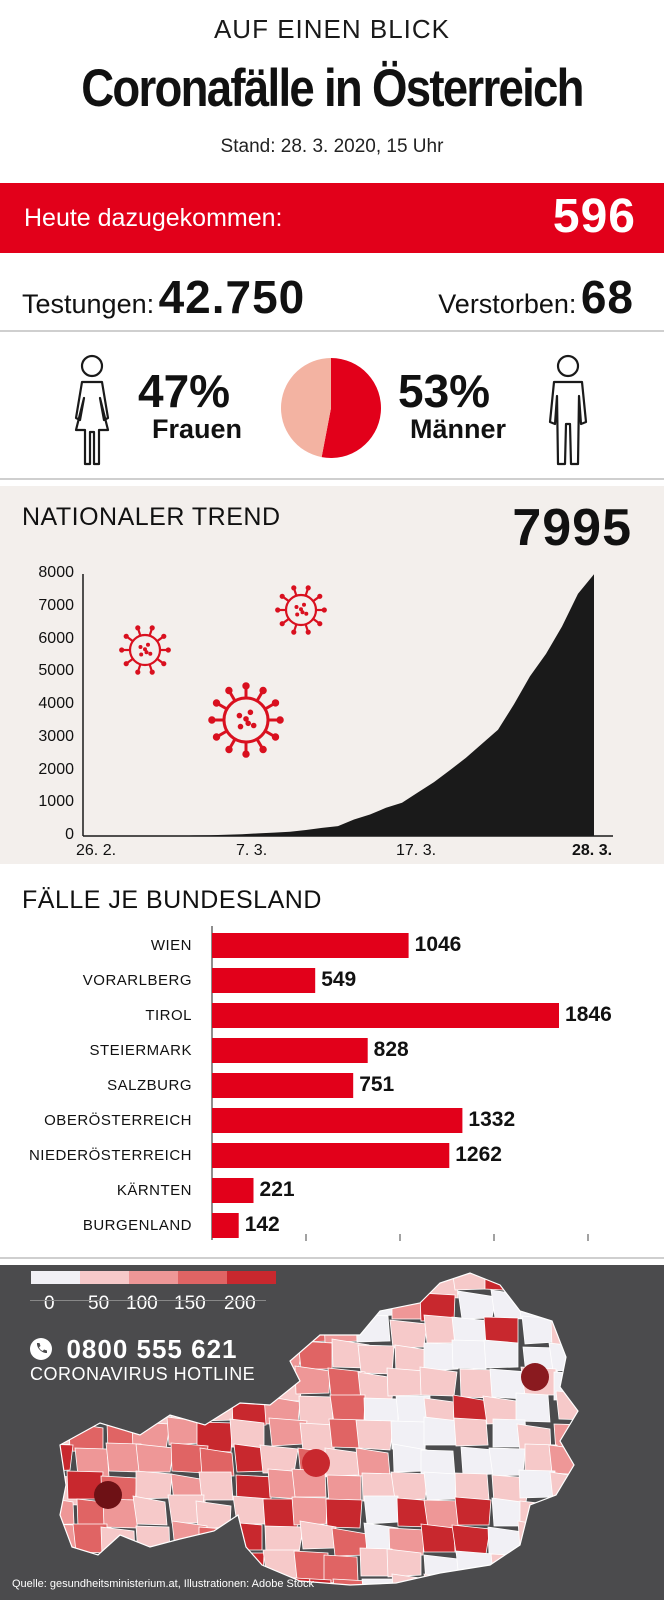  I want to click on deaths-label: Verstorben:, so click(507, 304).